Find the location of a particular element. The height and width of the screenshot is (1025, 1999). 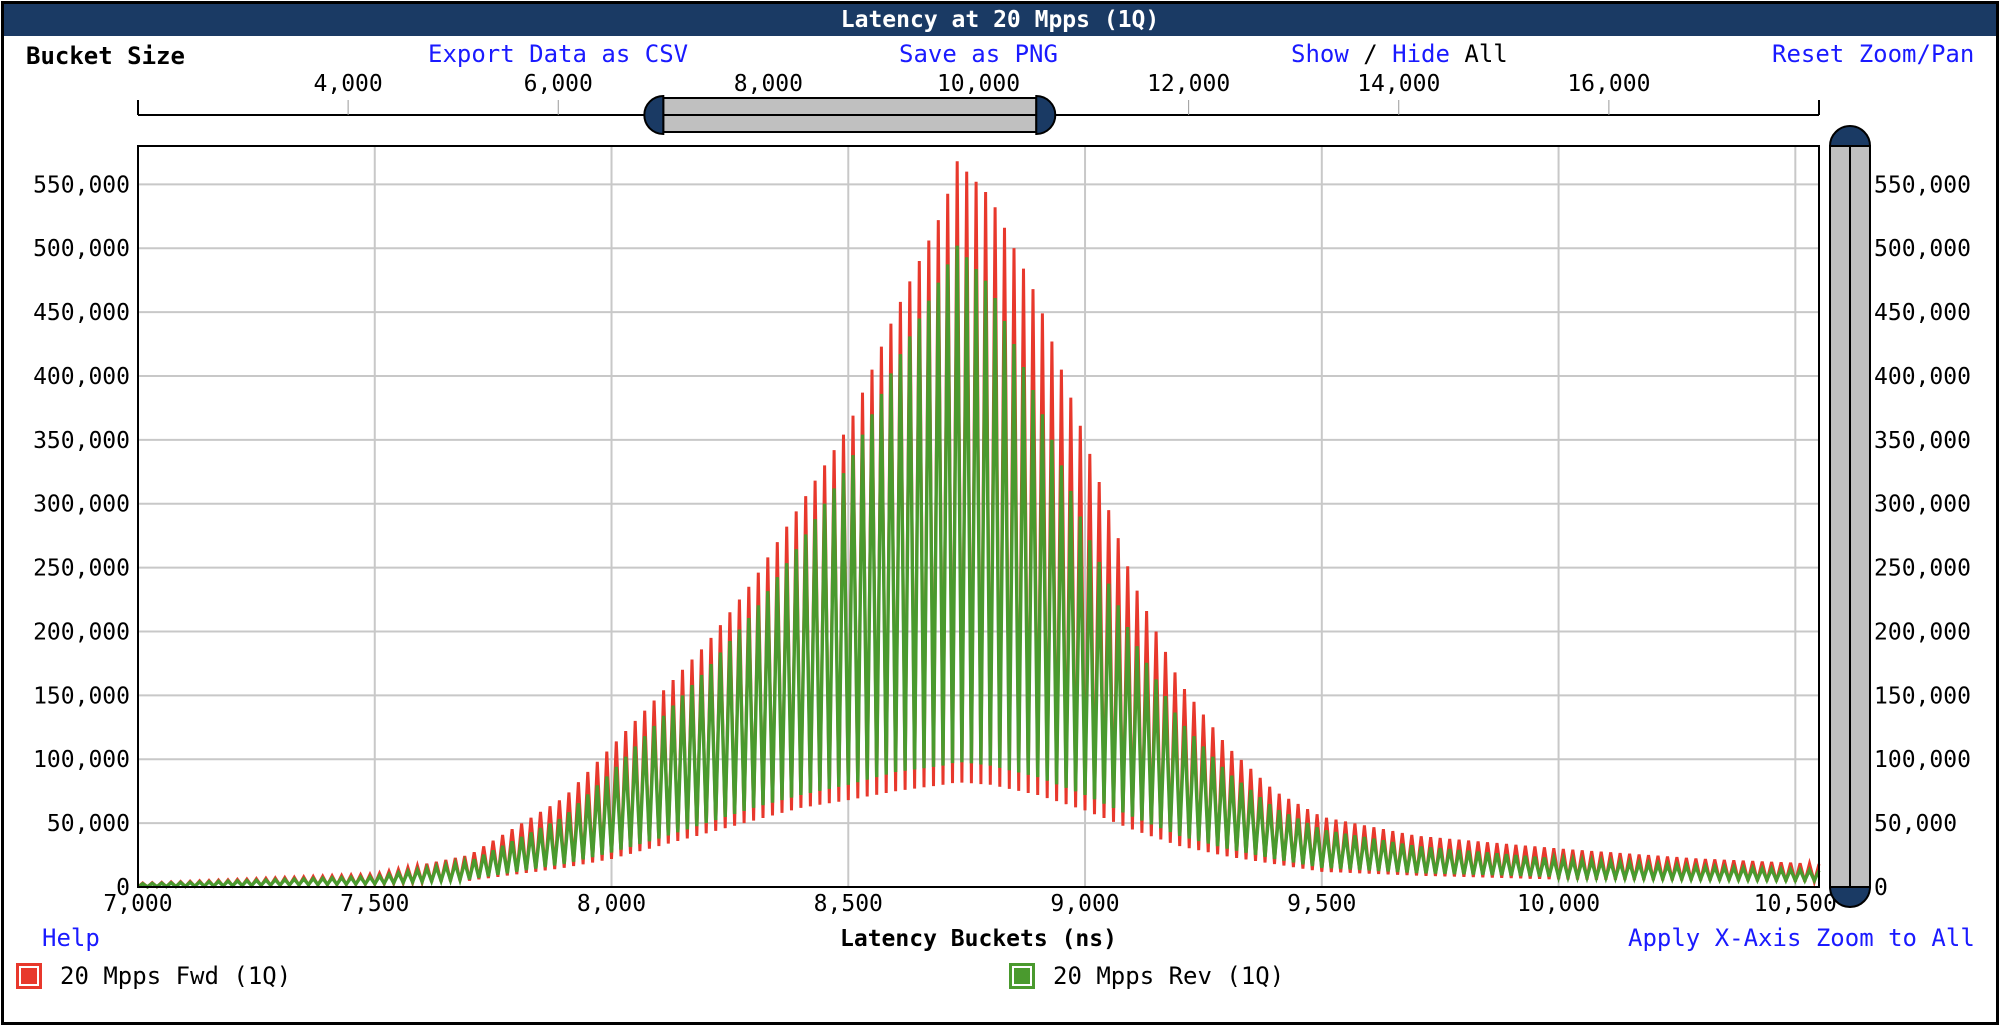

overview-tick-label: 6,000 is located at coordinates (558, 84).